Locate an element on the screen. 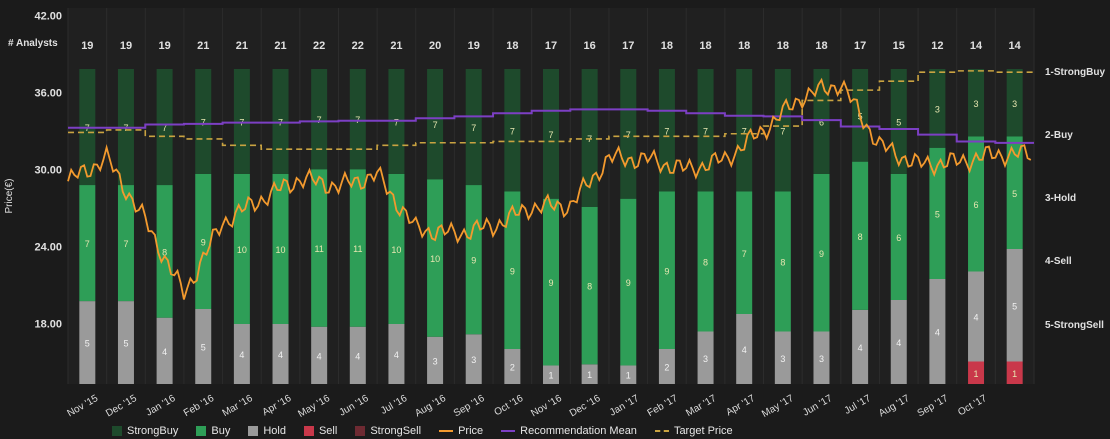 This screenshot has width=1110, height=439. bar-sell is located at coordinates (976, 372).